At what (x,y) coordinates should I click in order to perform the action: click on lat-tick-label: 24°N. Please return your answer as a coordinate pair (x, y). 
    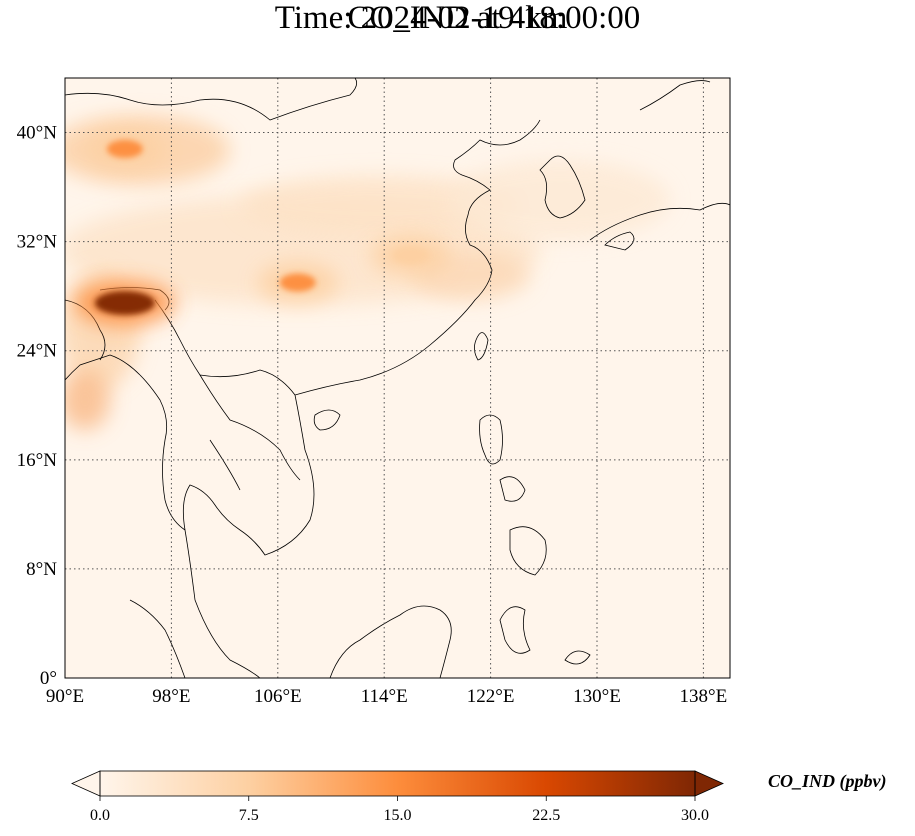
    Looking at the image, I should click on (37, 351).